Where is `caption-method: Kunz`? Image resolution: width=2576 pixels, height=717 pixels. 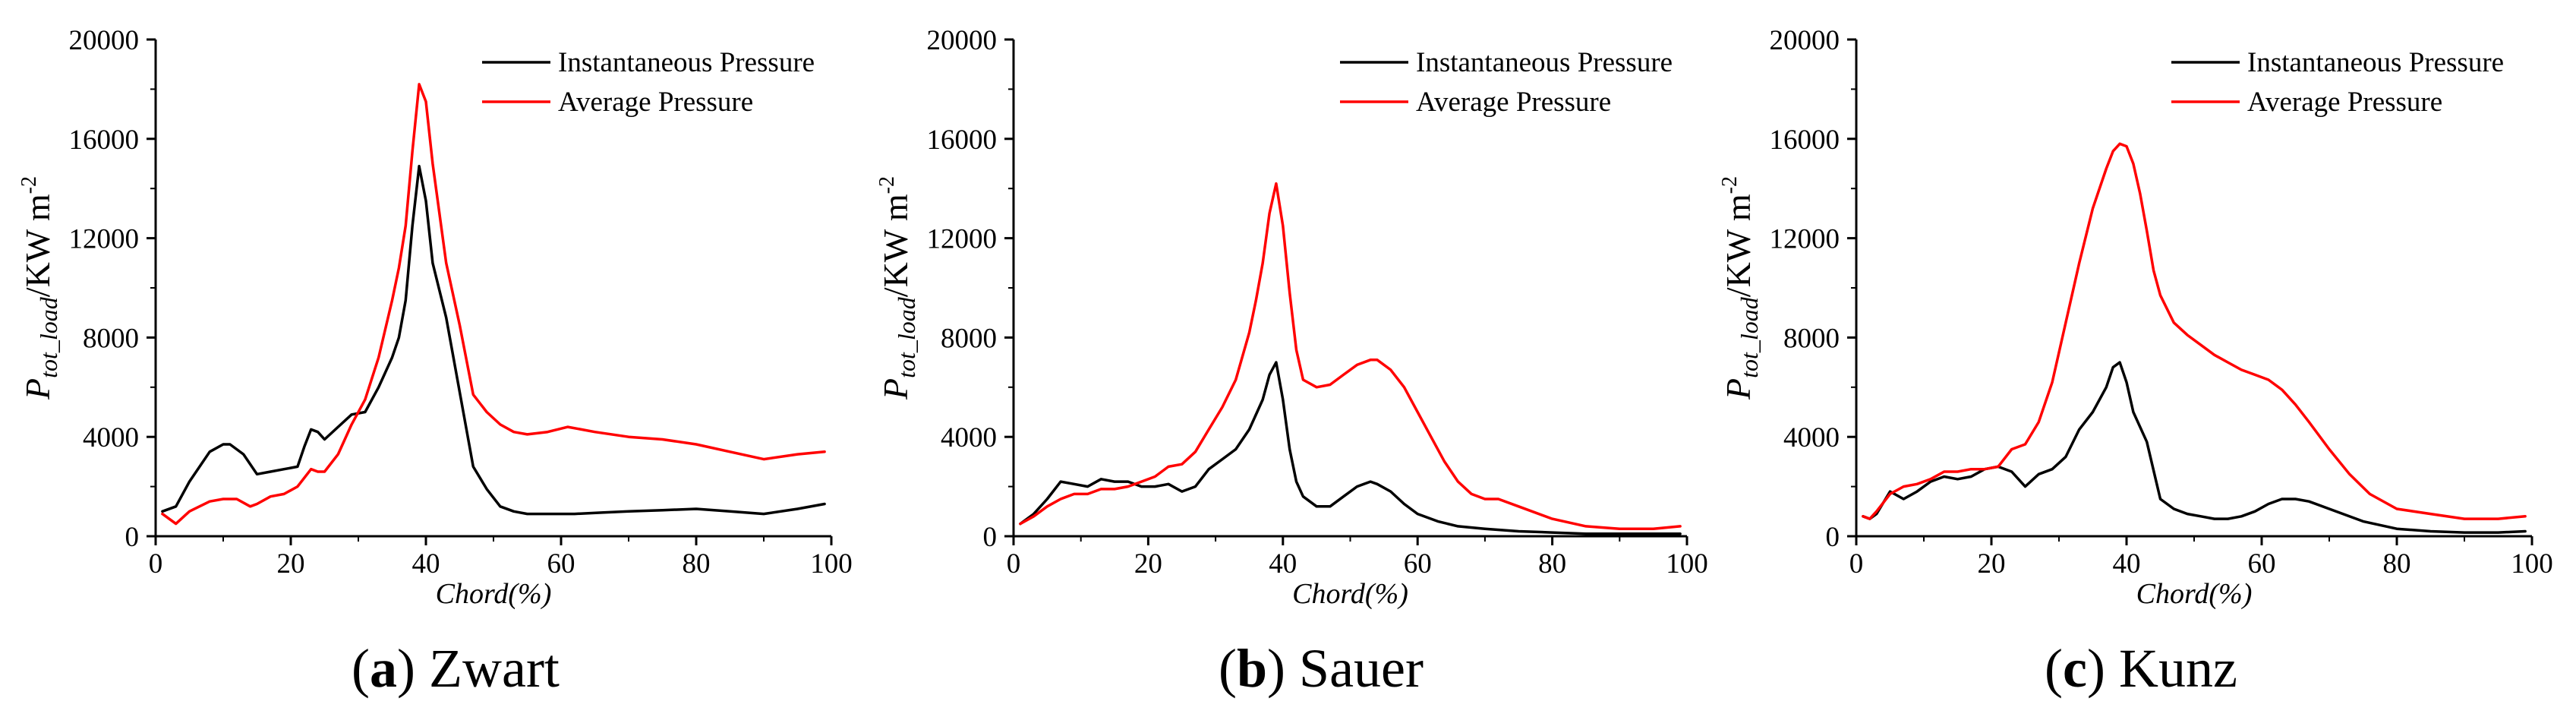
caption-method: Kunz is located at coordinates (2178, 669).